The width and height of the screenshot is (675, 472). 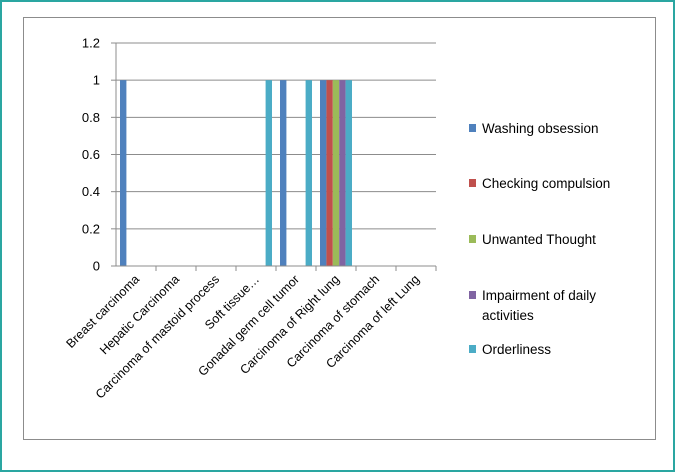 I want to click on bar-unwanted-thought-carcinoma-of-right-lung, so click(x=336, y=173).